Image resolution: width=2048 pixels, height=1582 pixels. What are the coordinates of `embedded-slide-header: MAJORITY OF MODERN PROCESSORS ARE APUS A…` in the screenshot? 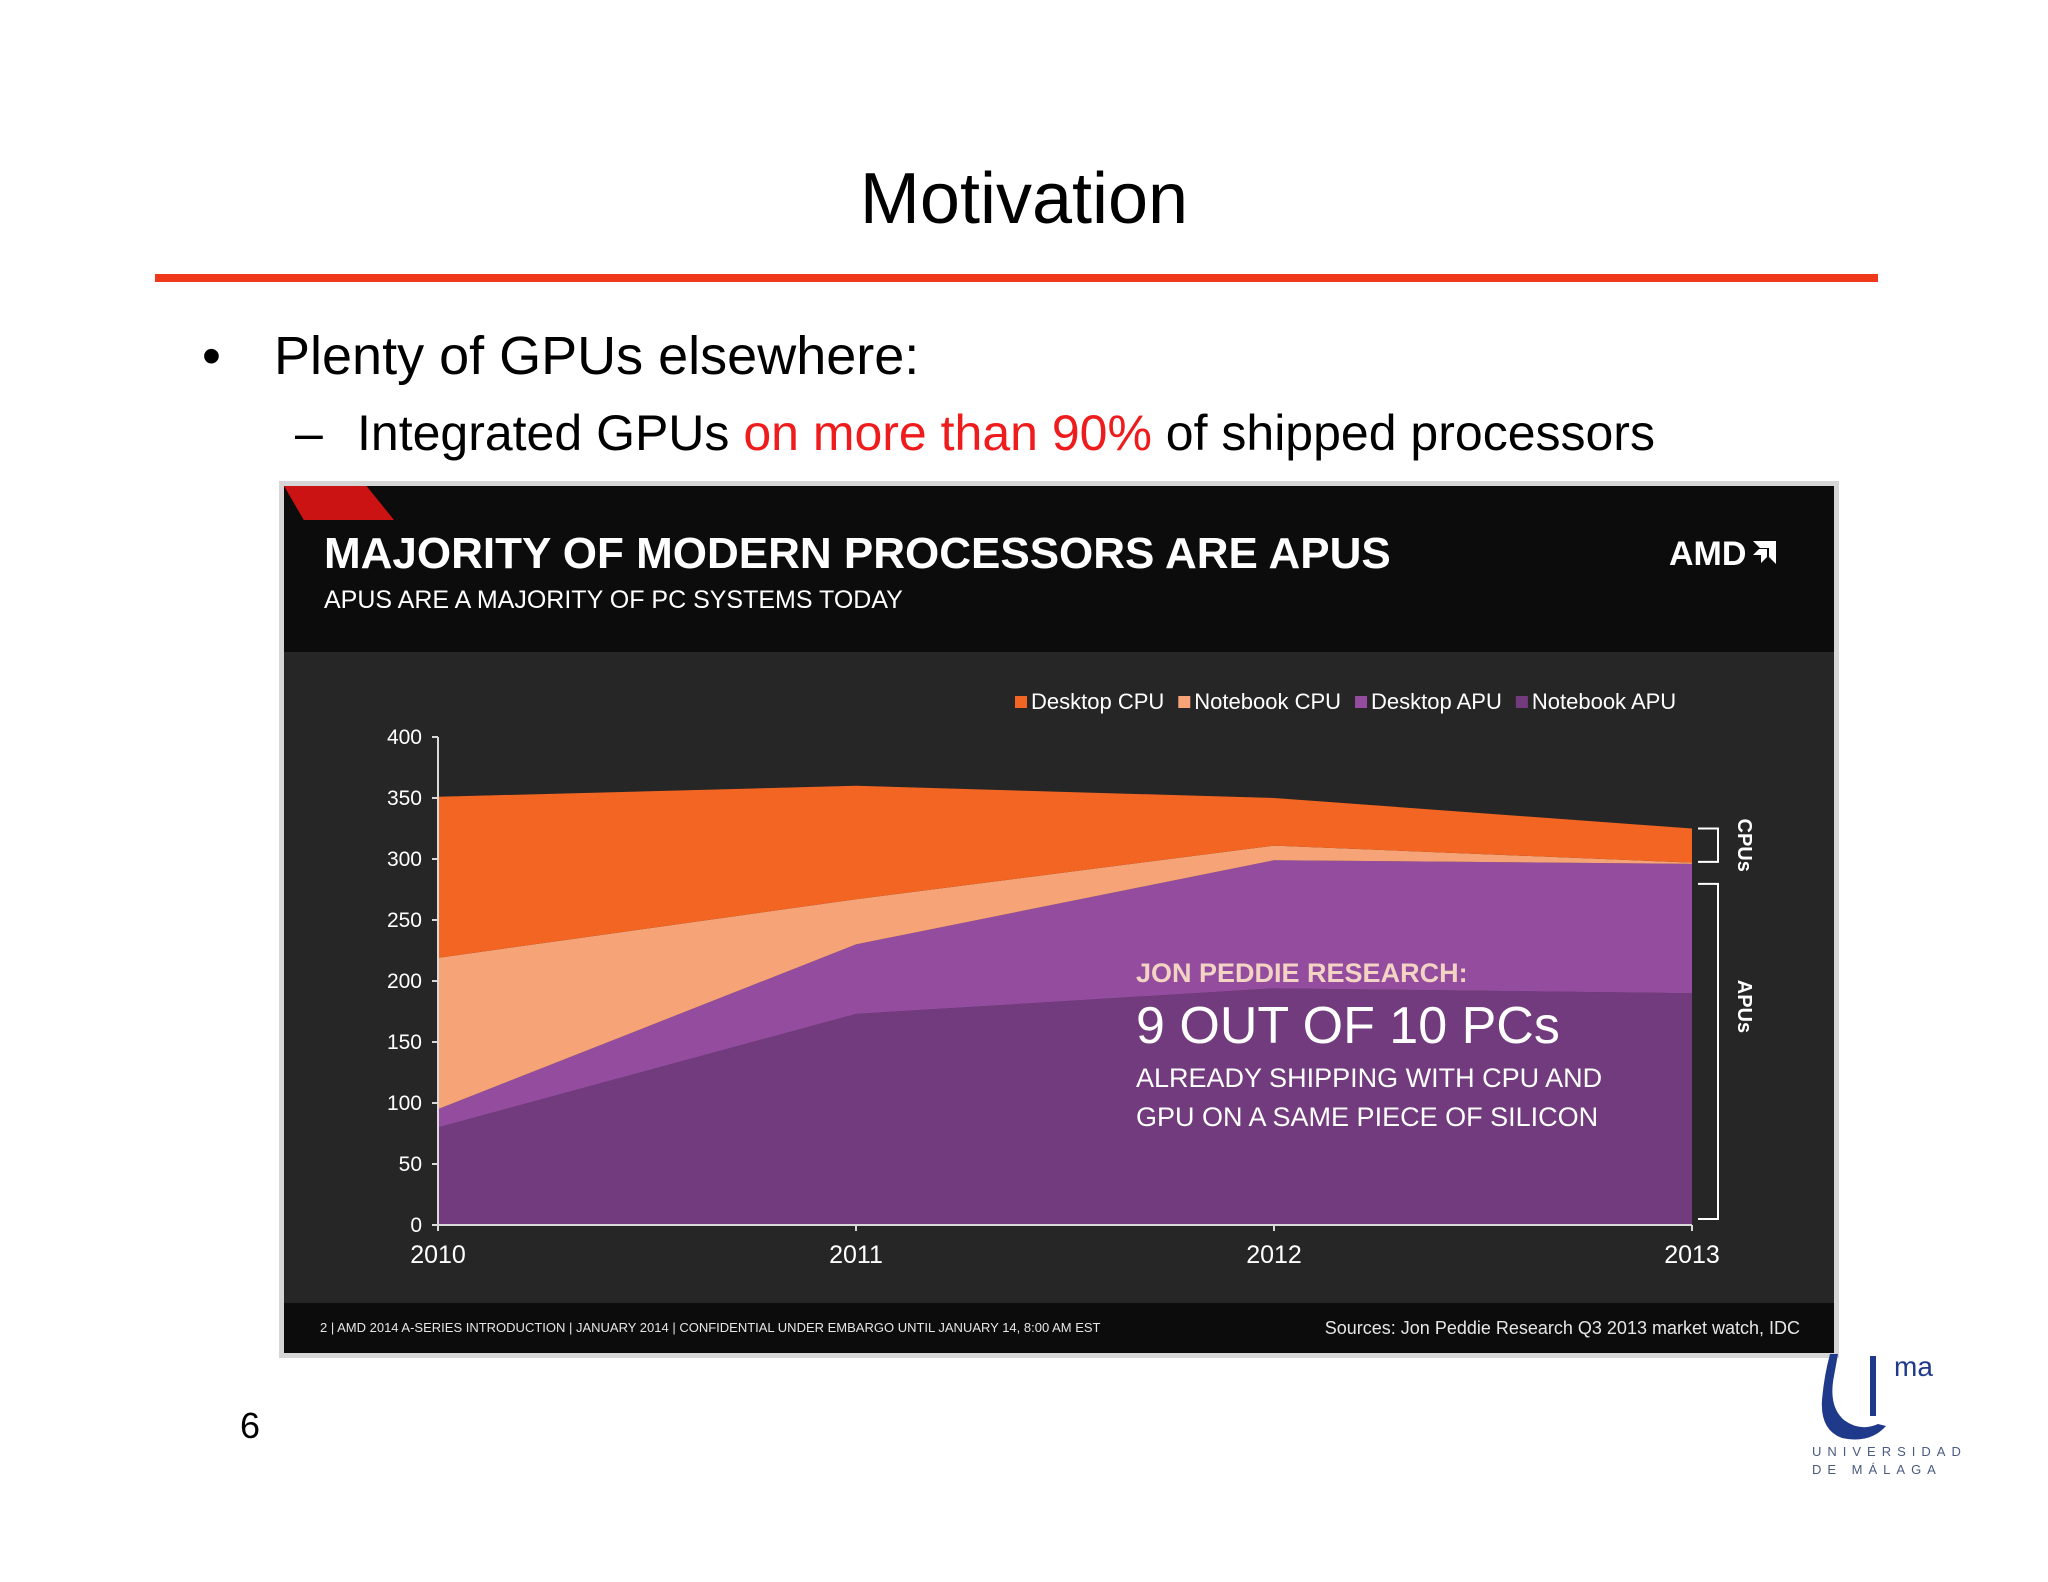 It's located at (1059, 569).